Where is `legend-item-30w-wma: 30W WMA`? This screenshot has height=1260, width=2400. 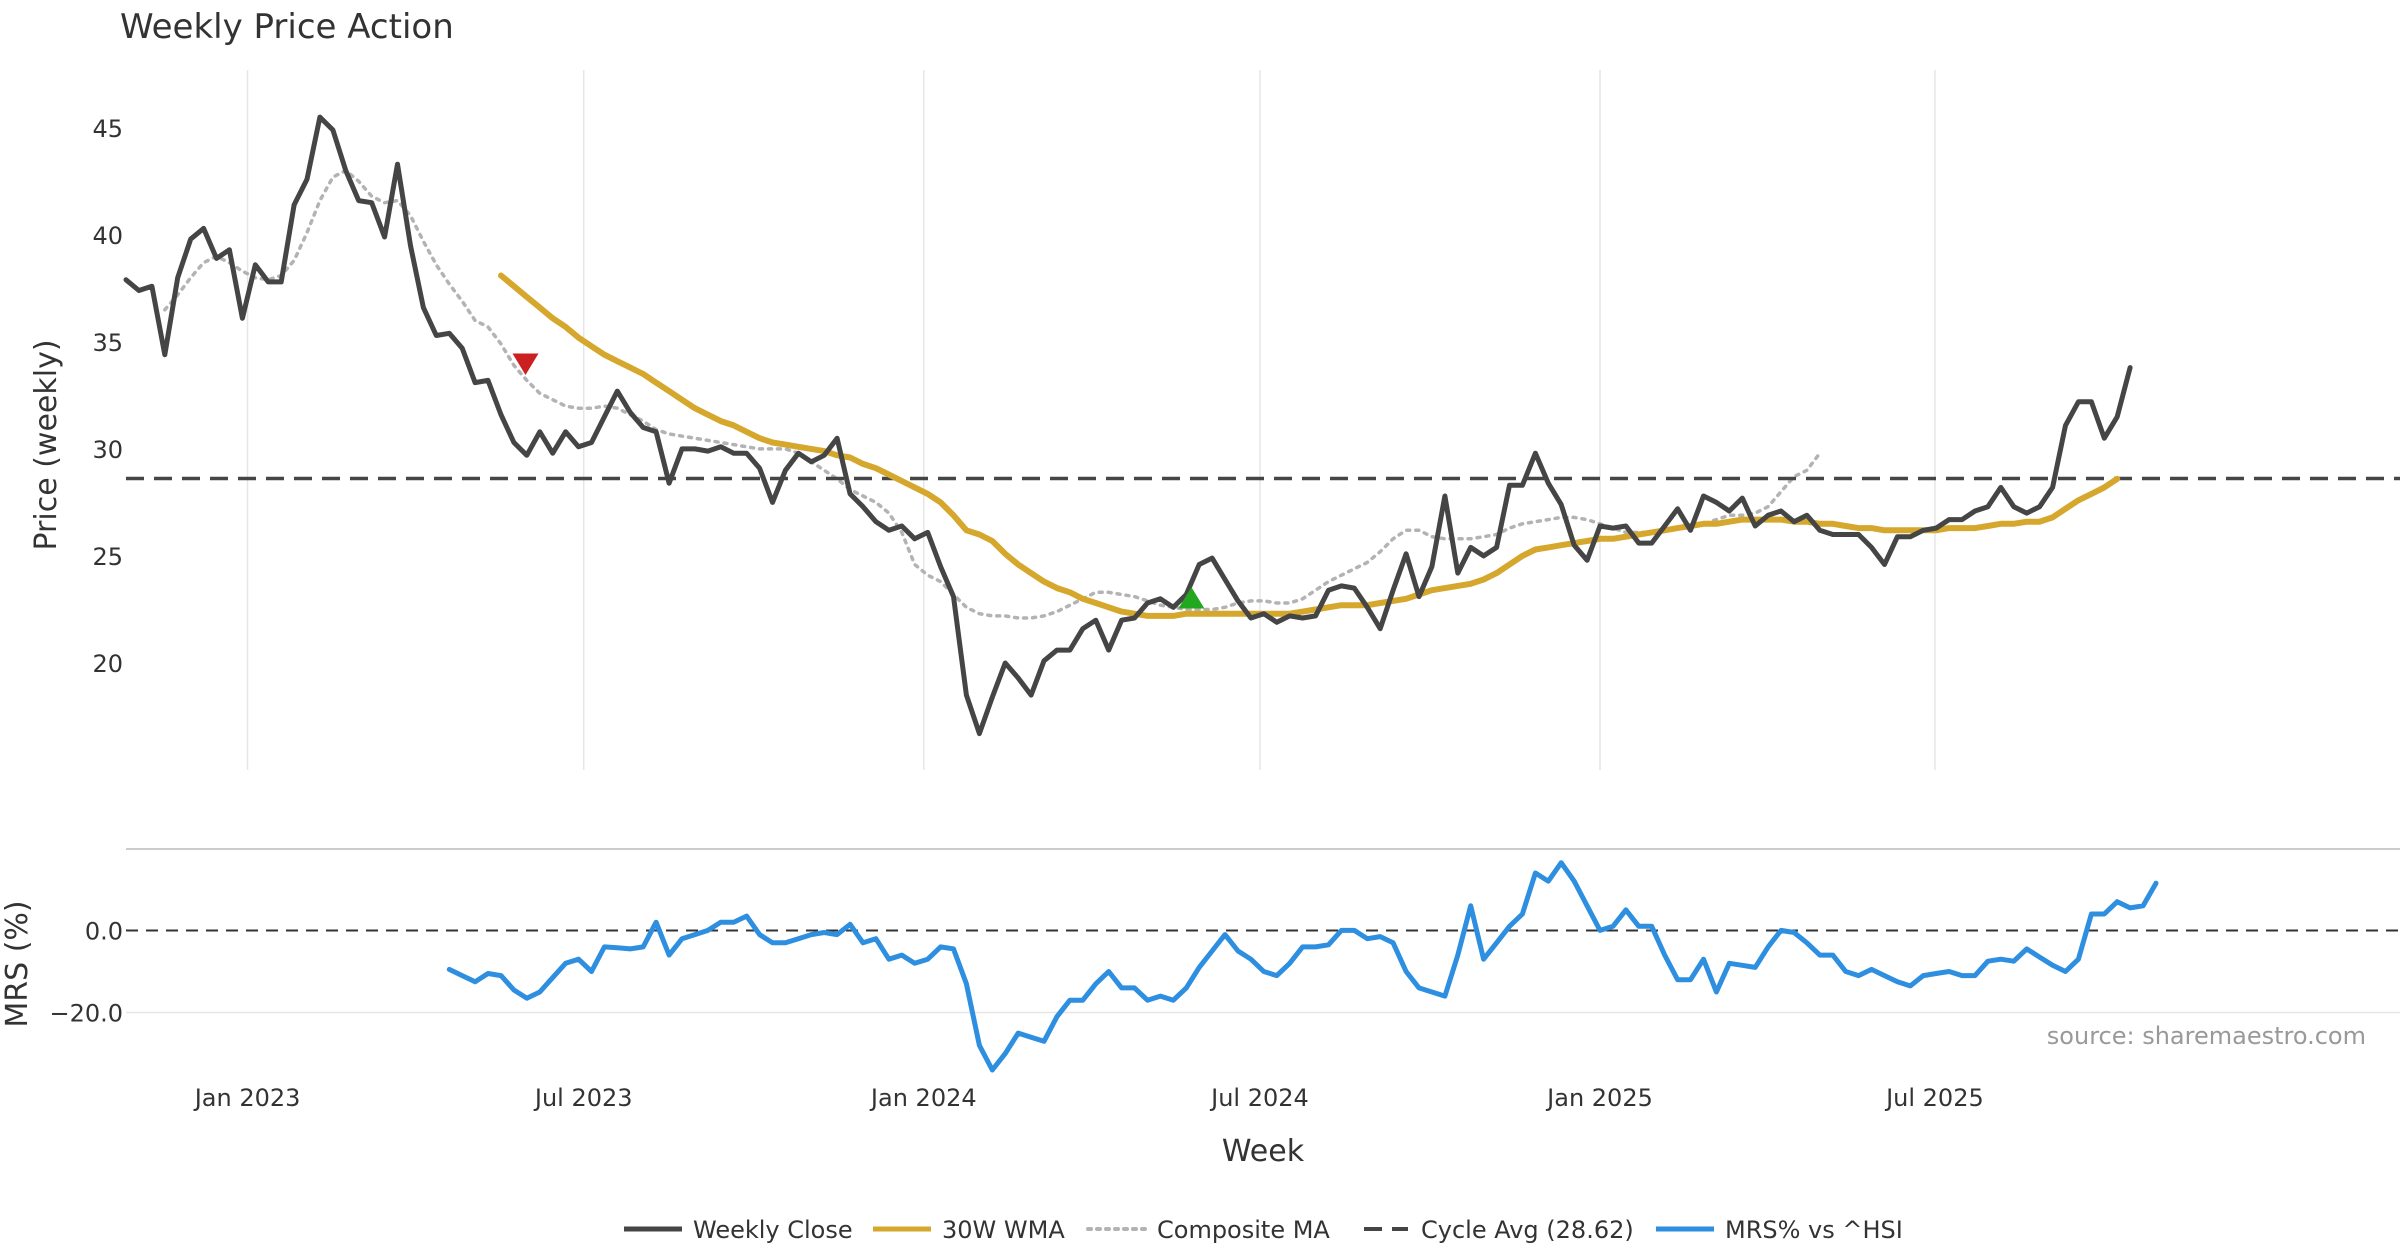
legend-item-30w-wma: 30W WMA is located at coordinates (969, 1230).